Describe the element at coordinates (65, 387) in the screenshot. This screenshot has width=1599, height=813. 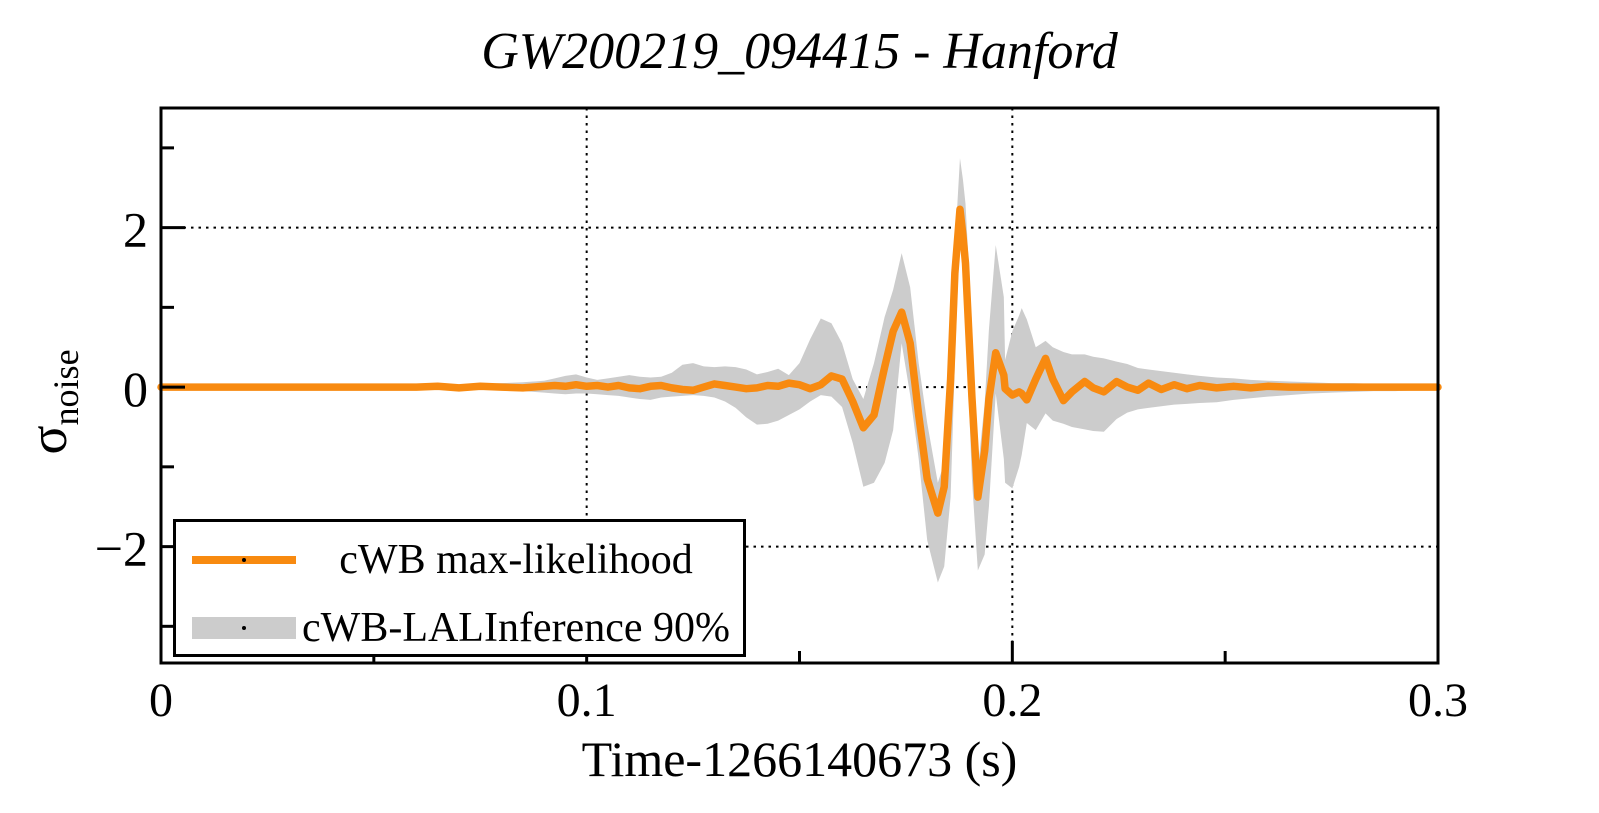
I see `y-axis-label-subscript: noise` at that location.